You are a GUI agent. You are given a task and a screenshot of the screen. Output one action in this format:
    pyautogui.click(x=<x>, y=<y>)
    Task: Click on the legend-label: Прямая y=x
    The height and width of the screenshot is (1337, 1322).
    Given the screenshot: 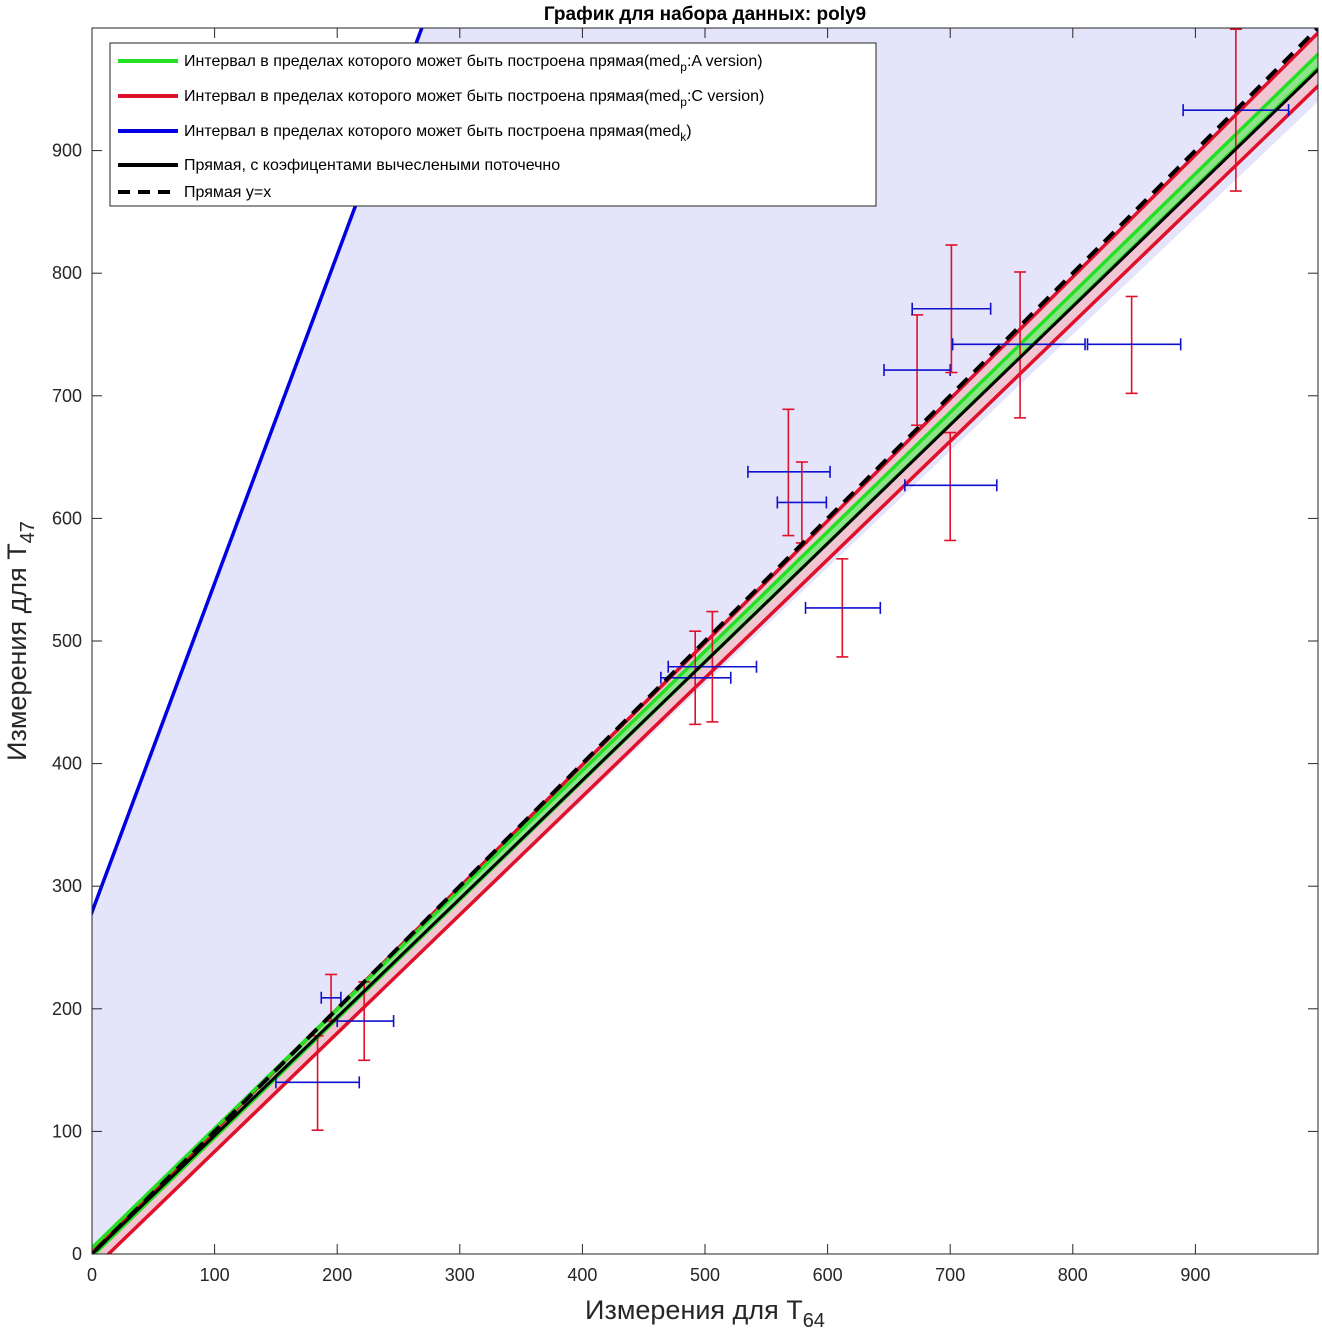 What is the action you would take?
    pyautogui.click(x=227, y=192)
    